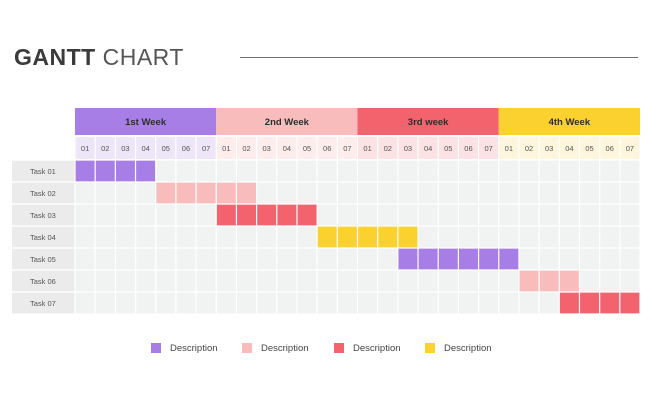 This screenshot has height=400, width=650. I want to click on task-label: Task 03, so click(43, 215).